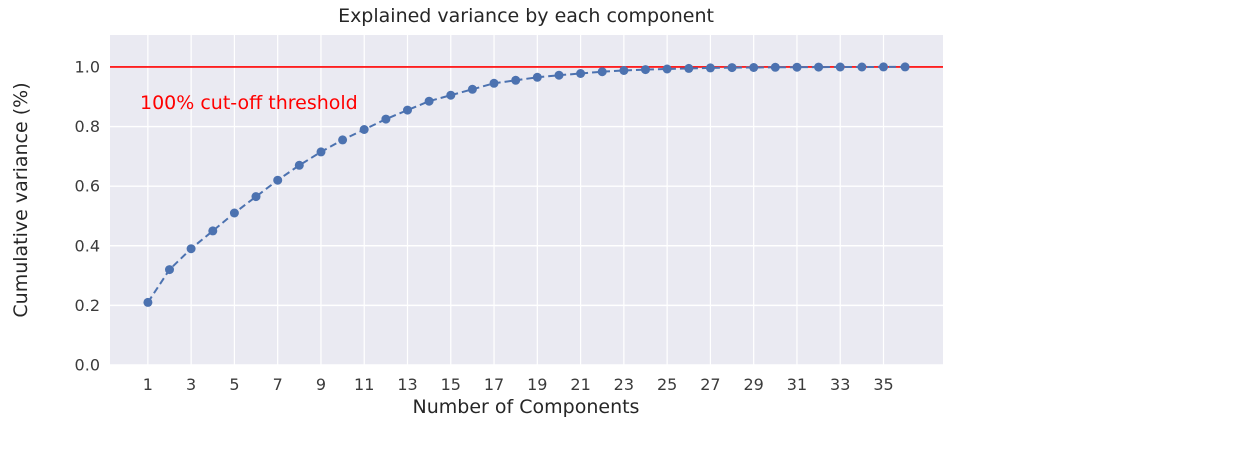  Describe the element at coordinates (494, 384) in the screenshot. I see `x-tick-label: 17` at that location.